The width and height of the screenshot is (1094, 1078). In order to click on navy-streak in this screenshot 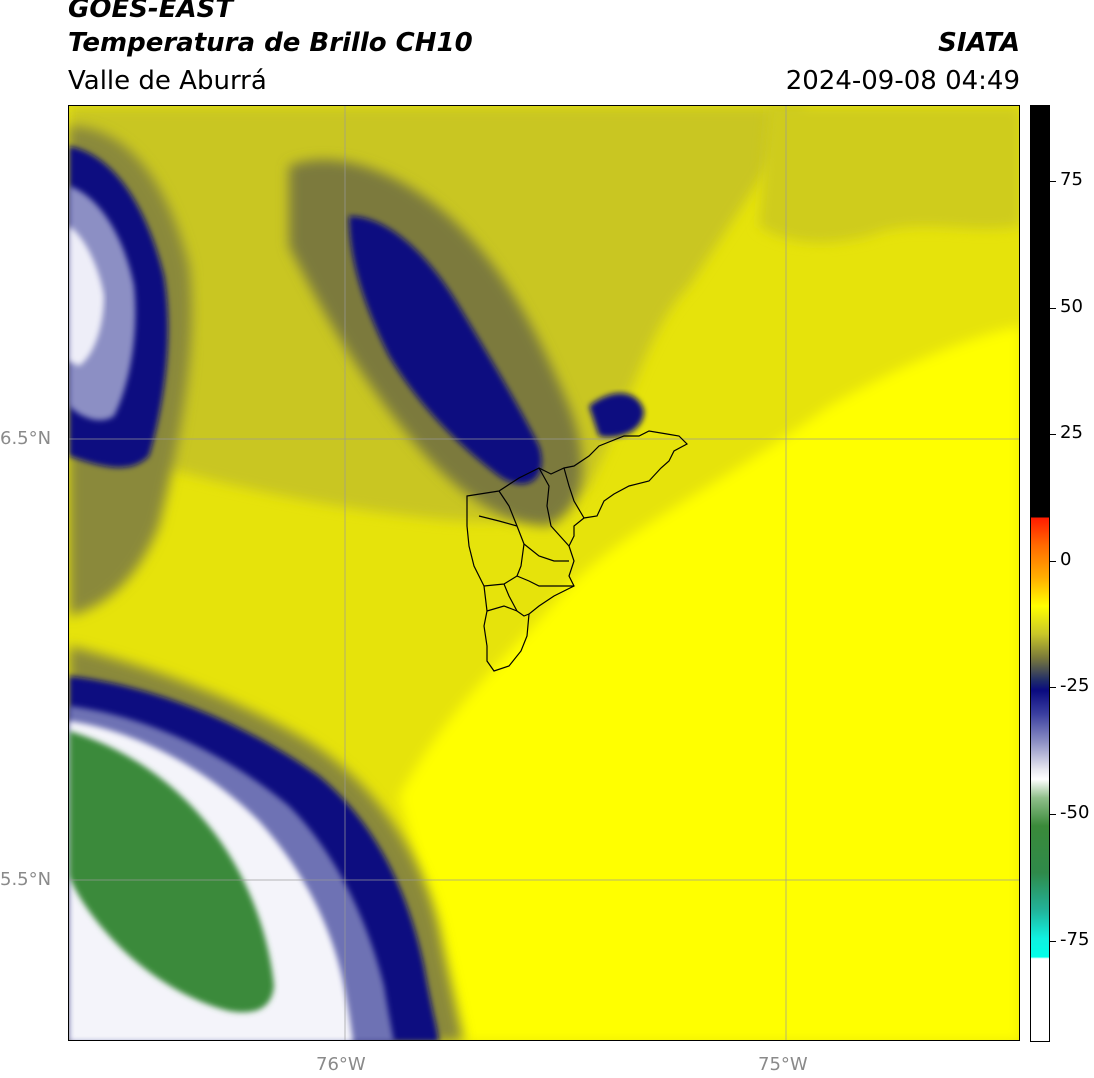, I will do `click(445, 350)`.